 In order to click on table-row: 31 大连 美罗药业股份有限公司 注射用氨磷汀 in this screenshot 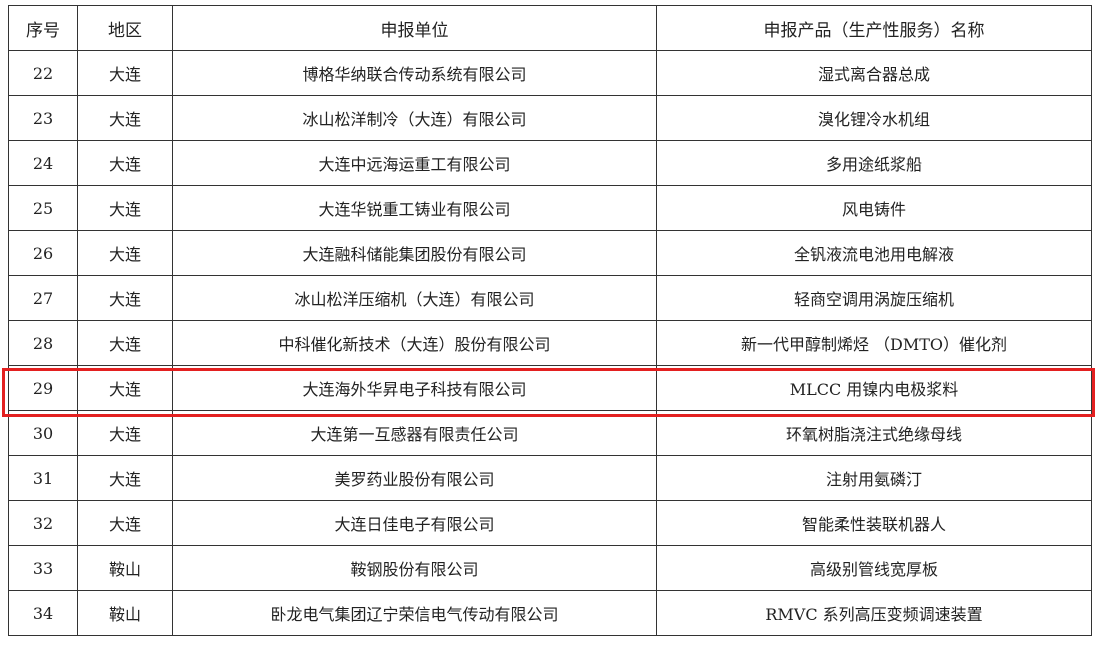, I will do `click(550, 478)`.